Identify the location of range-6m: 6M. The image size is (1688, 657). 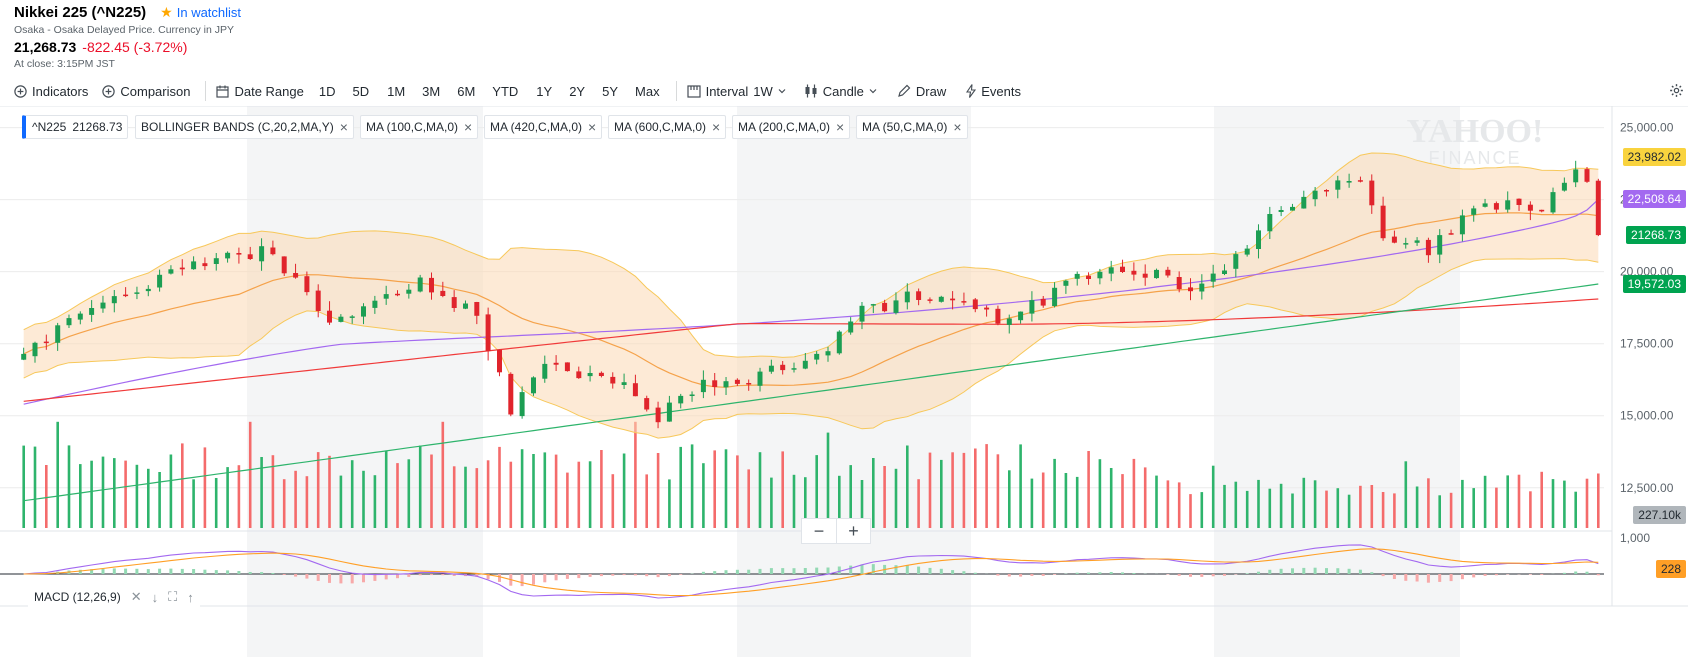
(466, 91).